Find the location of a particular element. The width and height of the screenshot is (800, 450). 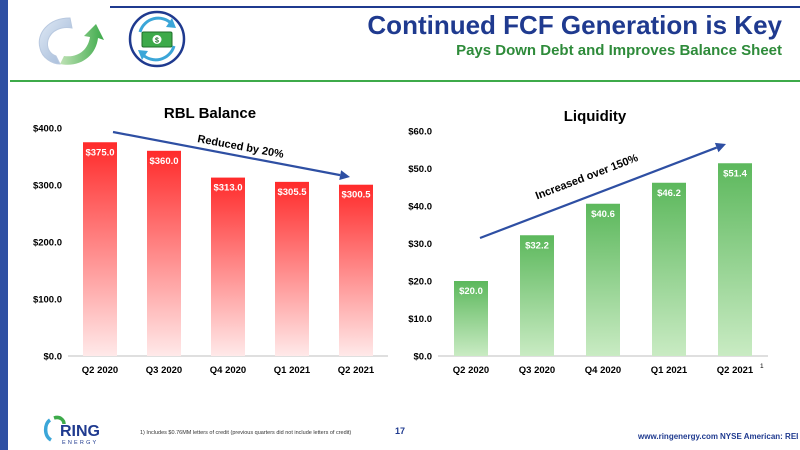

y-tick-label: $40.0 is located at coordinates (420, 207).